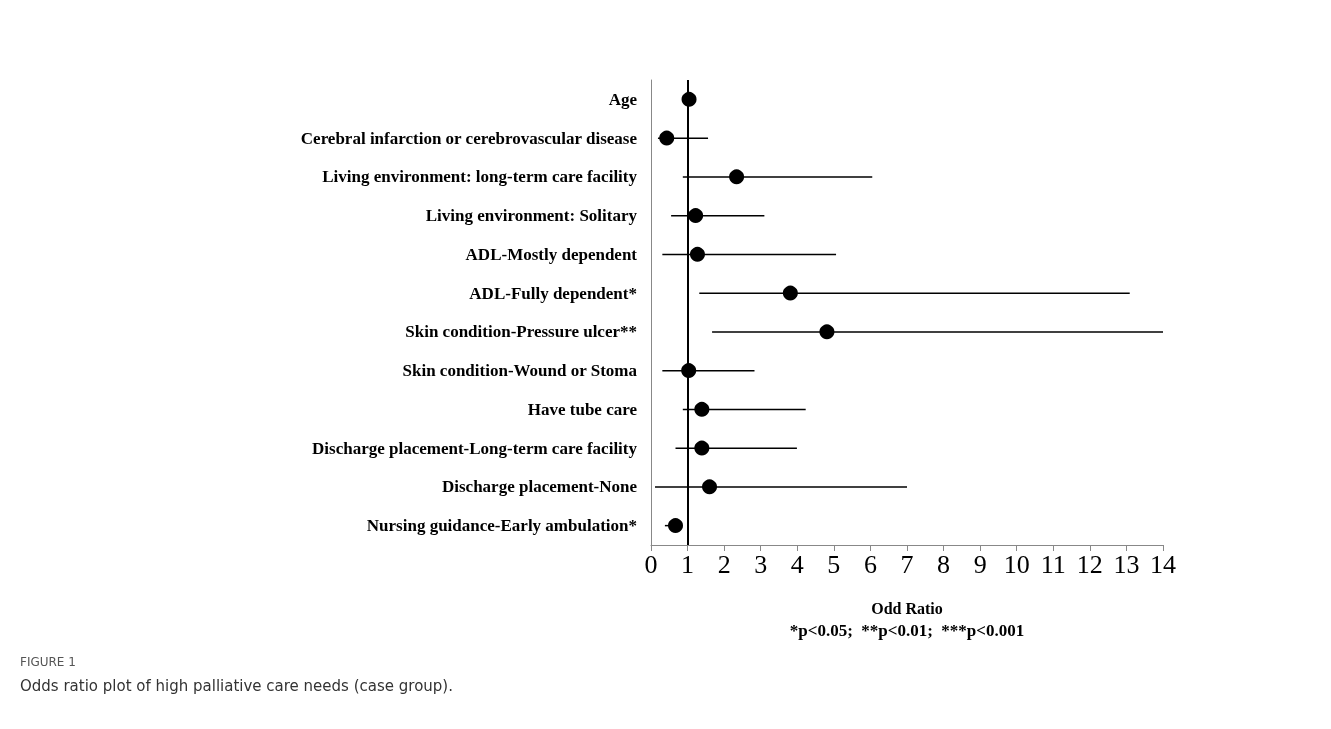  What do you see at coordinates (651, 564) in the screenshot?
I see `x-tick-label: 0` at bounding box center [651, 564].